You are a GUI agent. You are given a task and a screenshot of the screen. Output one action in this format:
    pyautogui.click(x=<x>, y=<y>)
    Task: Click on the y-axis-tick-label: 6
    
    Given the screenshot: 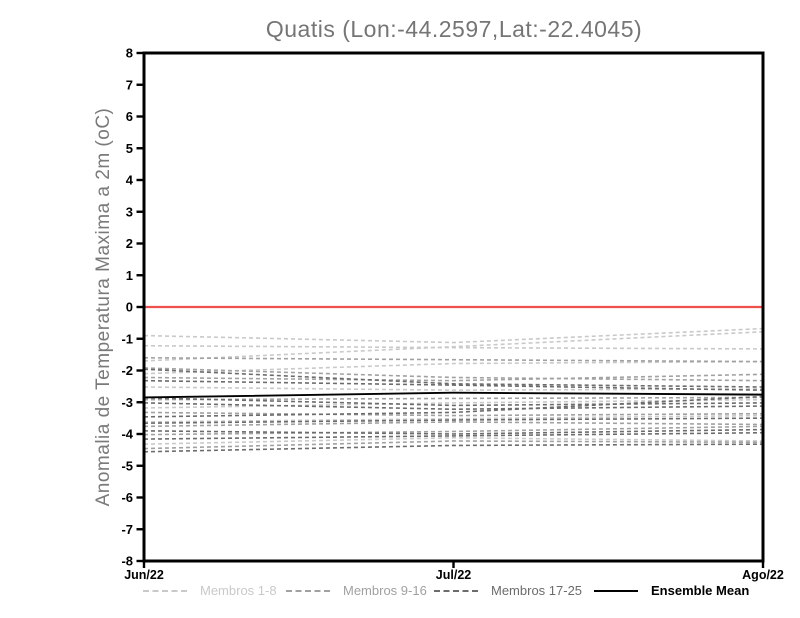 What is the action you would take?
    pyautogui.click(x=129, y=116)
    